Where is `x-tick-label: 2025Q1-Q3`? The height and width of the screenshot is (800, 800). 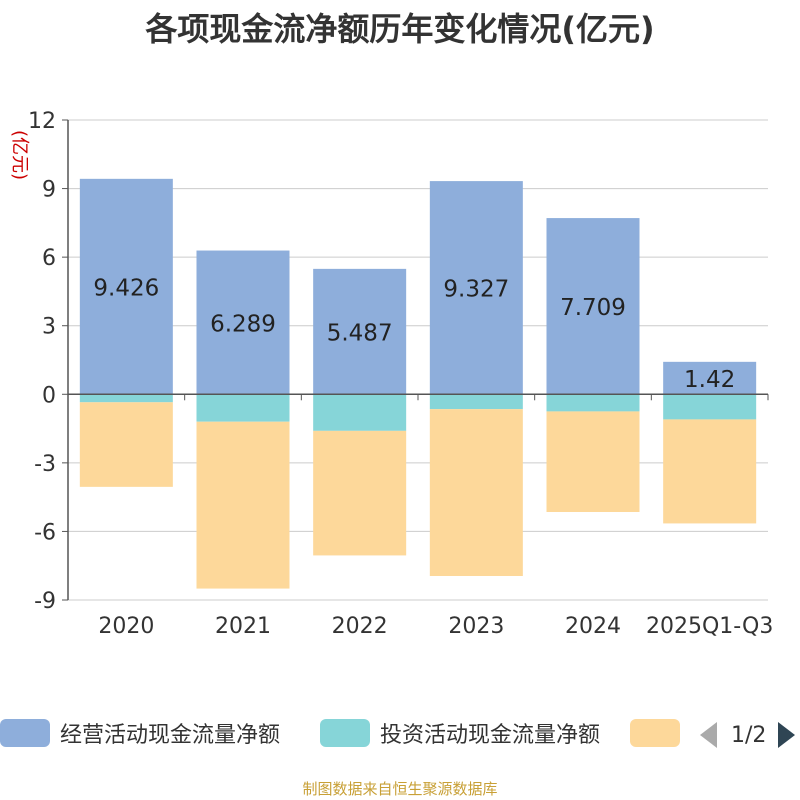 x-tick-label: 2025Q1-Q3 is located at coordinates (709, 626).